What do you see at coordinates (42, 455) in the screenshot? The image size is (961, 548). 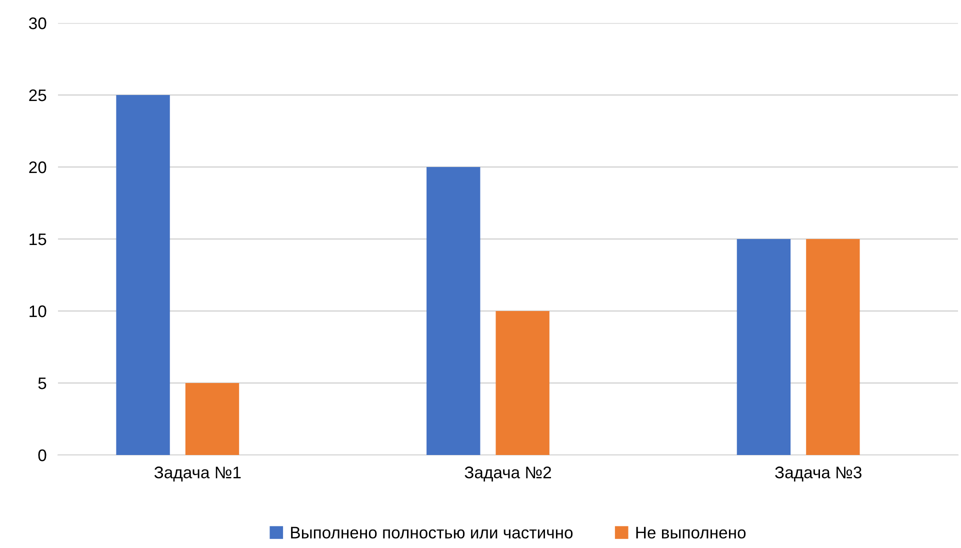 I see `y-tick-label: 0` at bounding box center [42, 455].